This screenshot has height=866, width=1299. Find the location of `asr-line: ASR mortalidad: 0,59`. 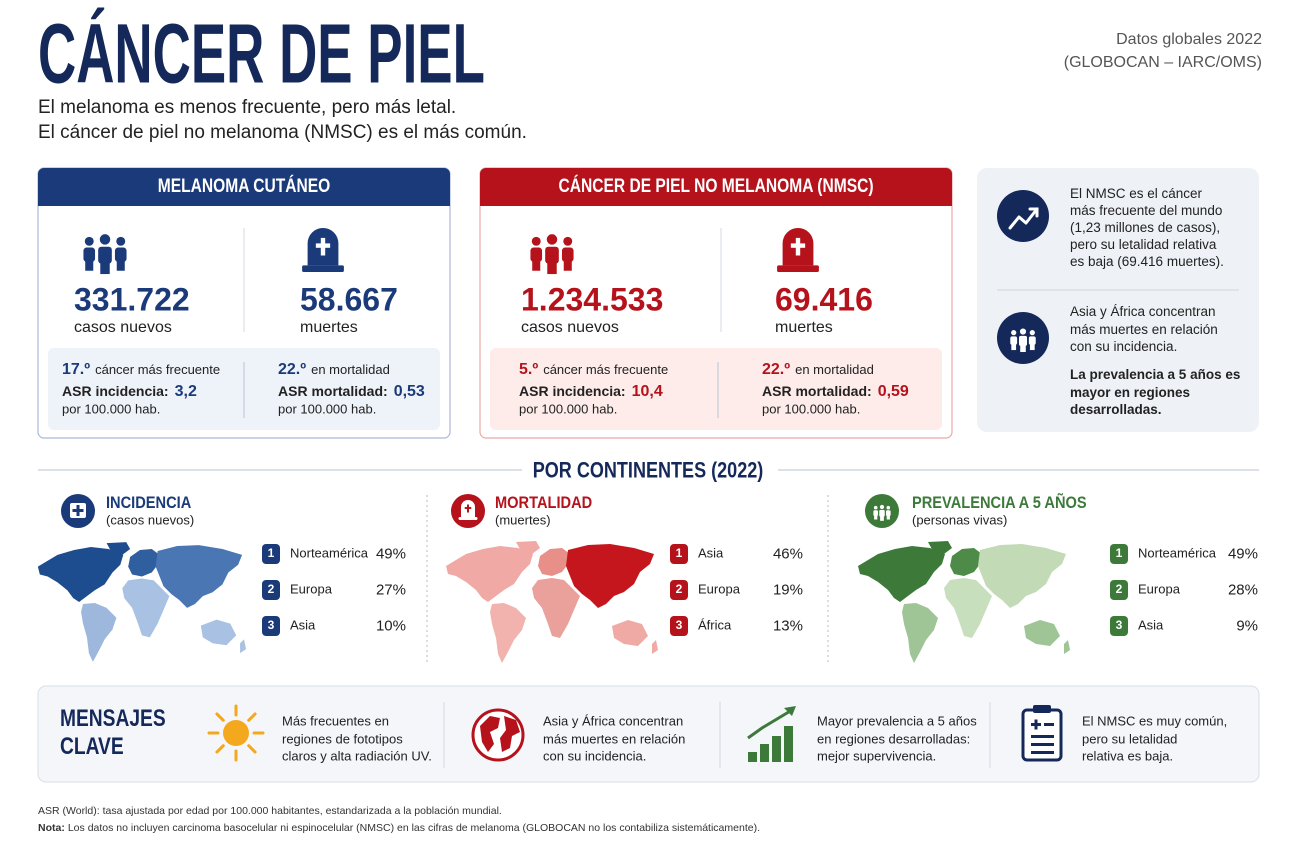

asr-line: ASR mortalidad: 0,59 is located at coordinates (835, 392).